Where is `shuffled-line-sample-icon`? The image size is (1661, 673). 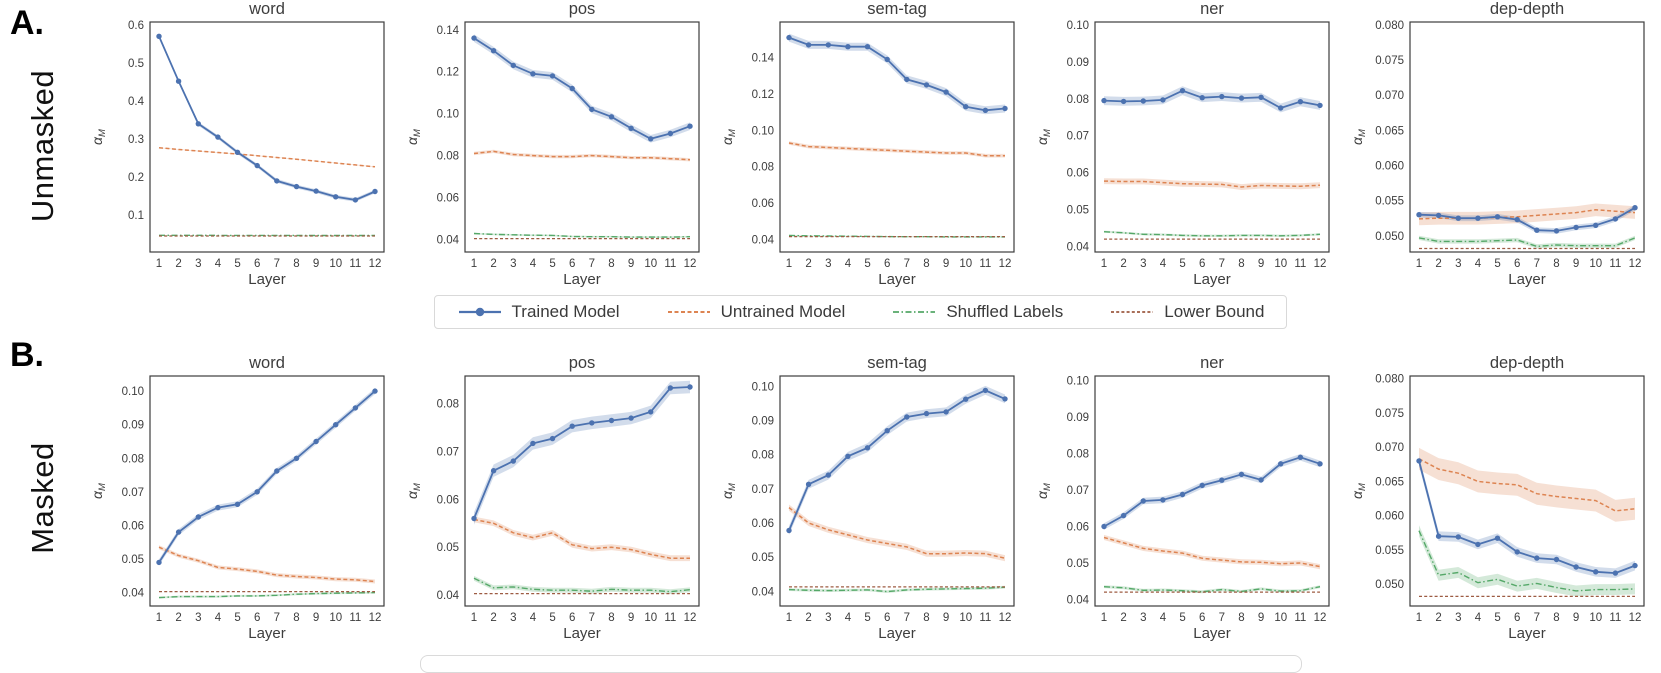
shuffled-line-sample-icon is located at coordinates (914, 312).